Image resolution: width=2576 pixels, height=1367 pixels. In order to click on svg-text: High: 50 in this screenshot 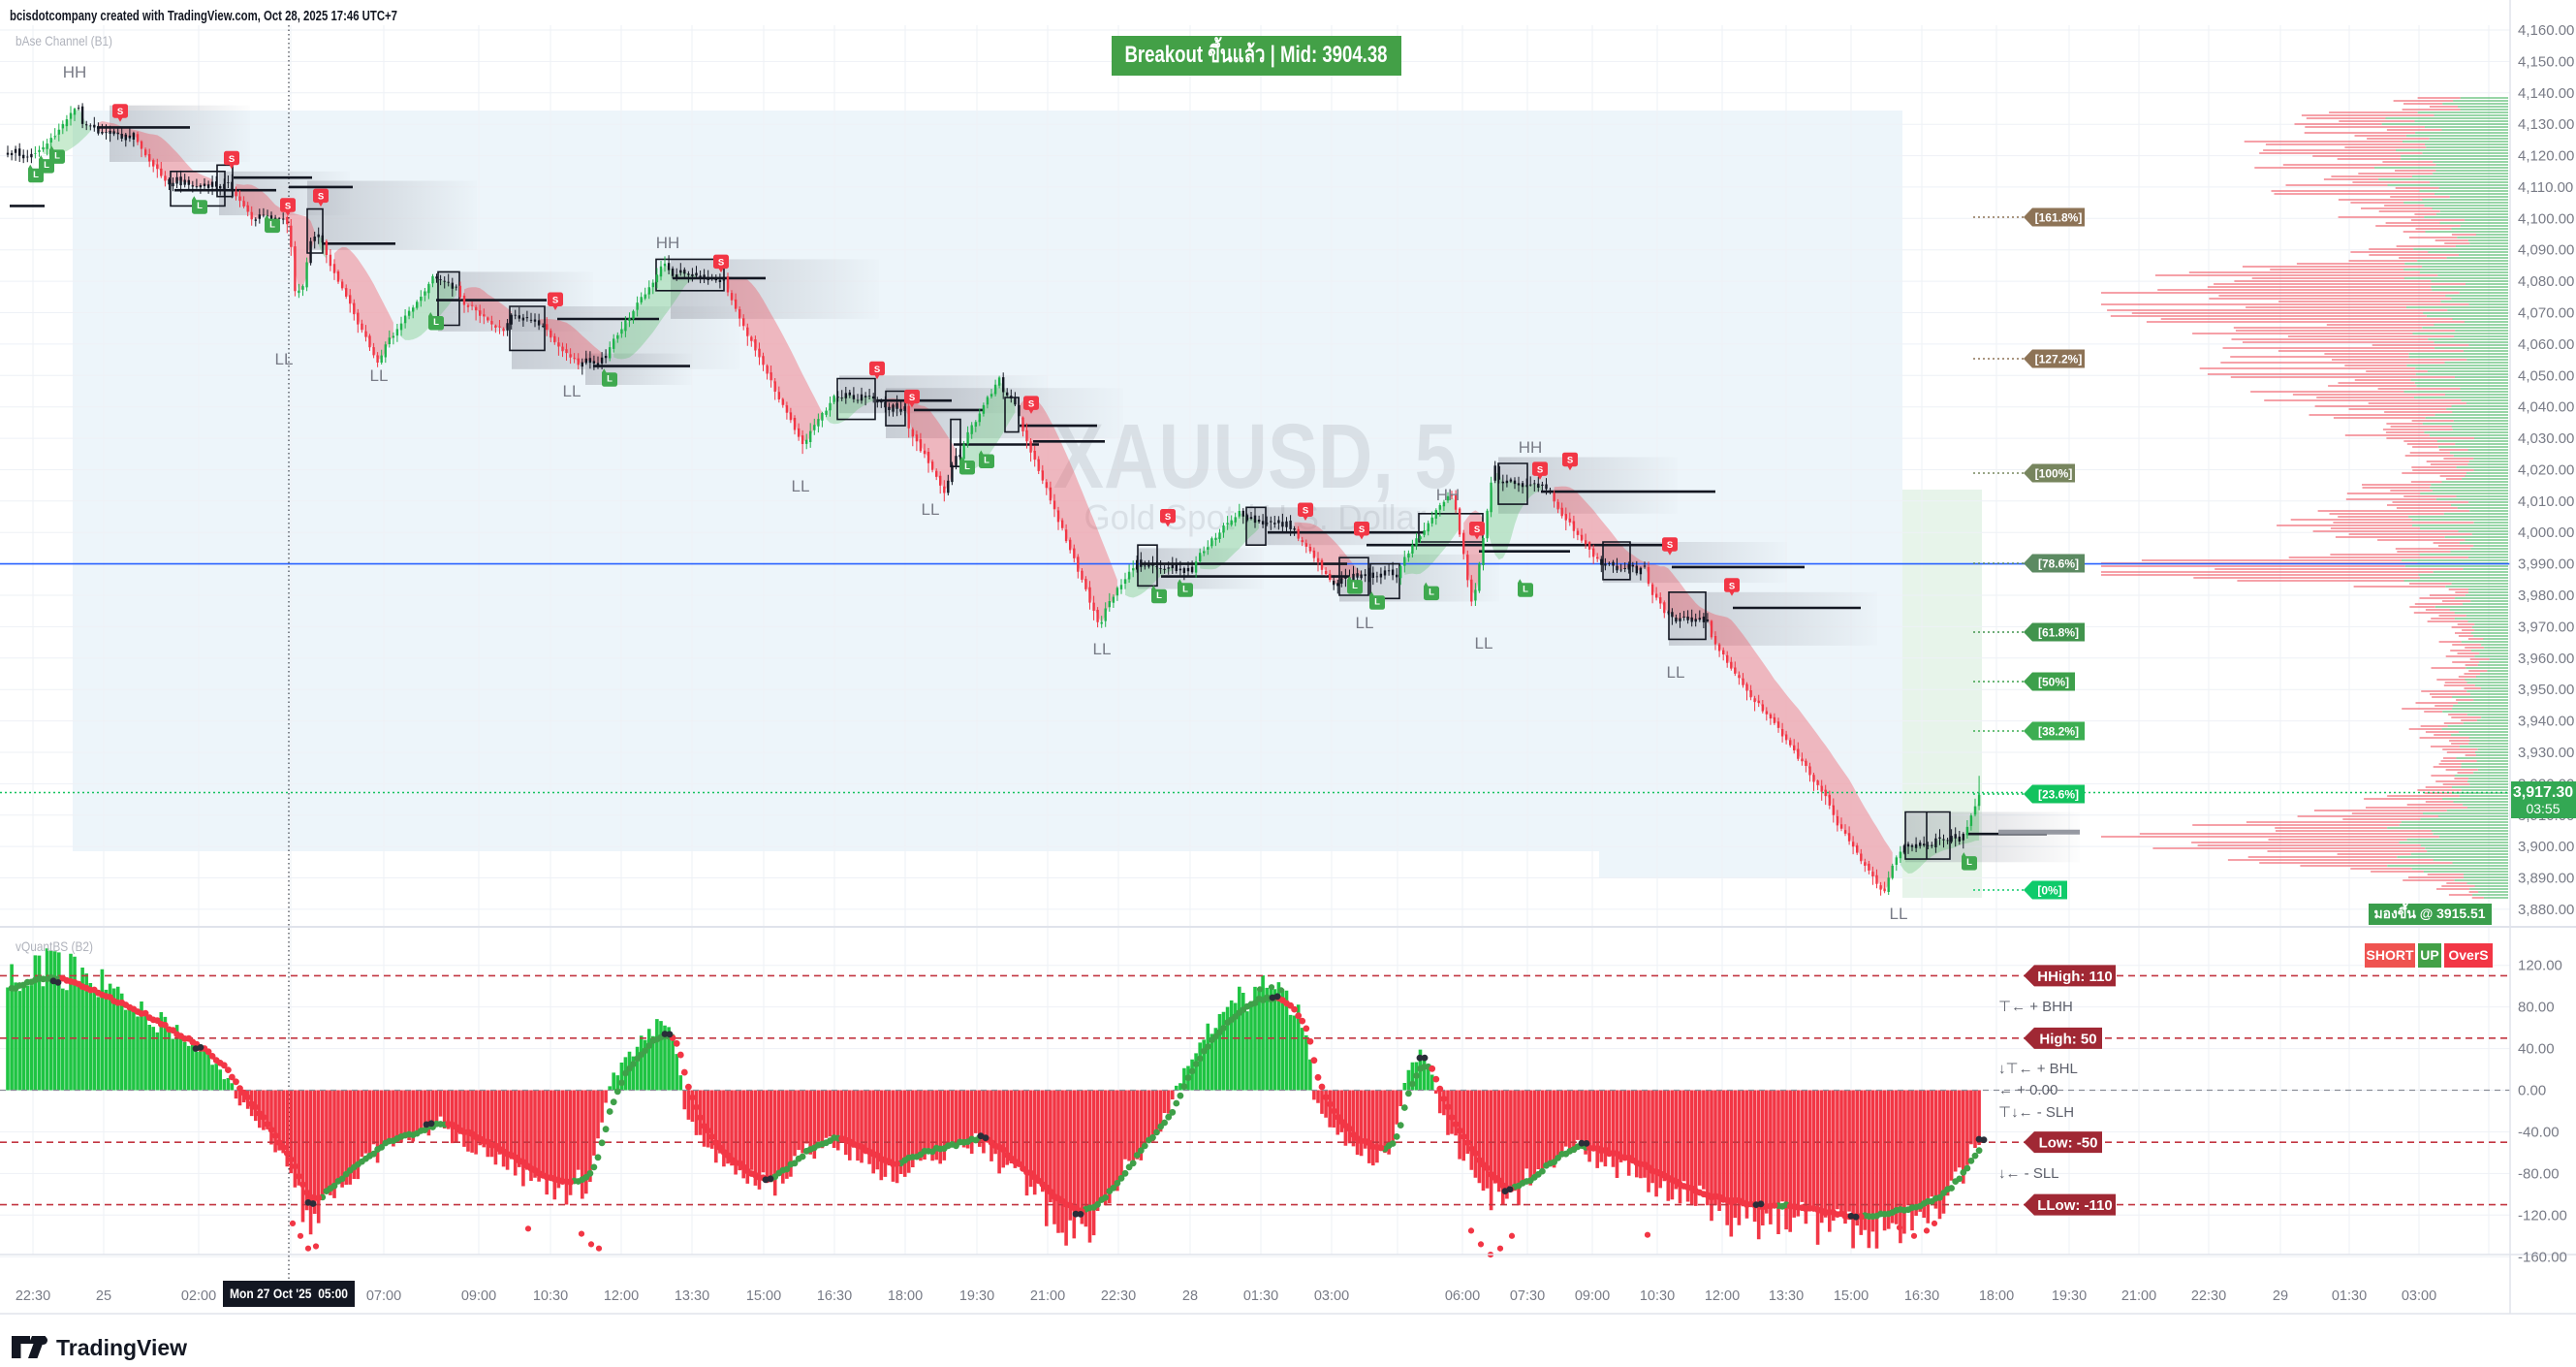, I will do `click(2067, 1039)`.